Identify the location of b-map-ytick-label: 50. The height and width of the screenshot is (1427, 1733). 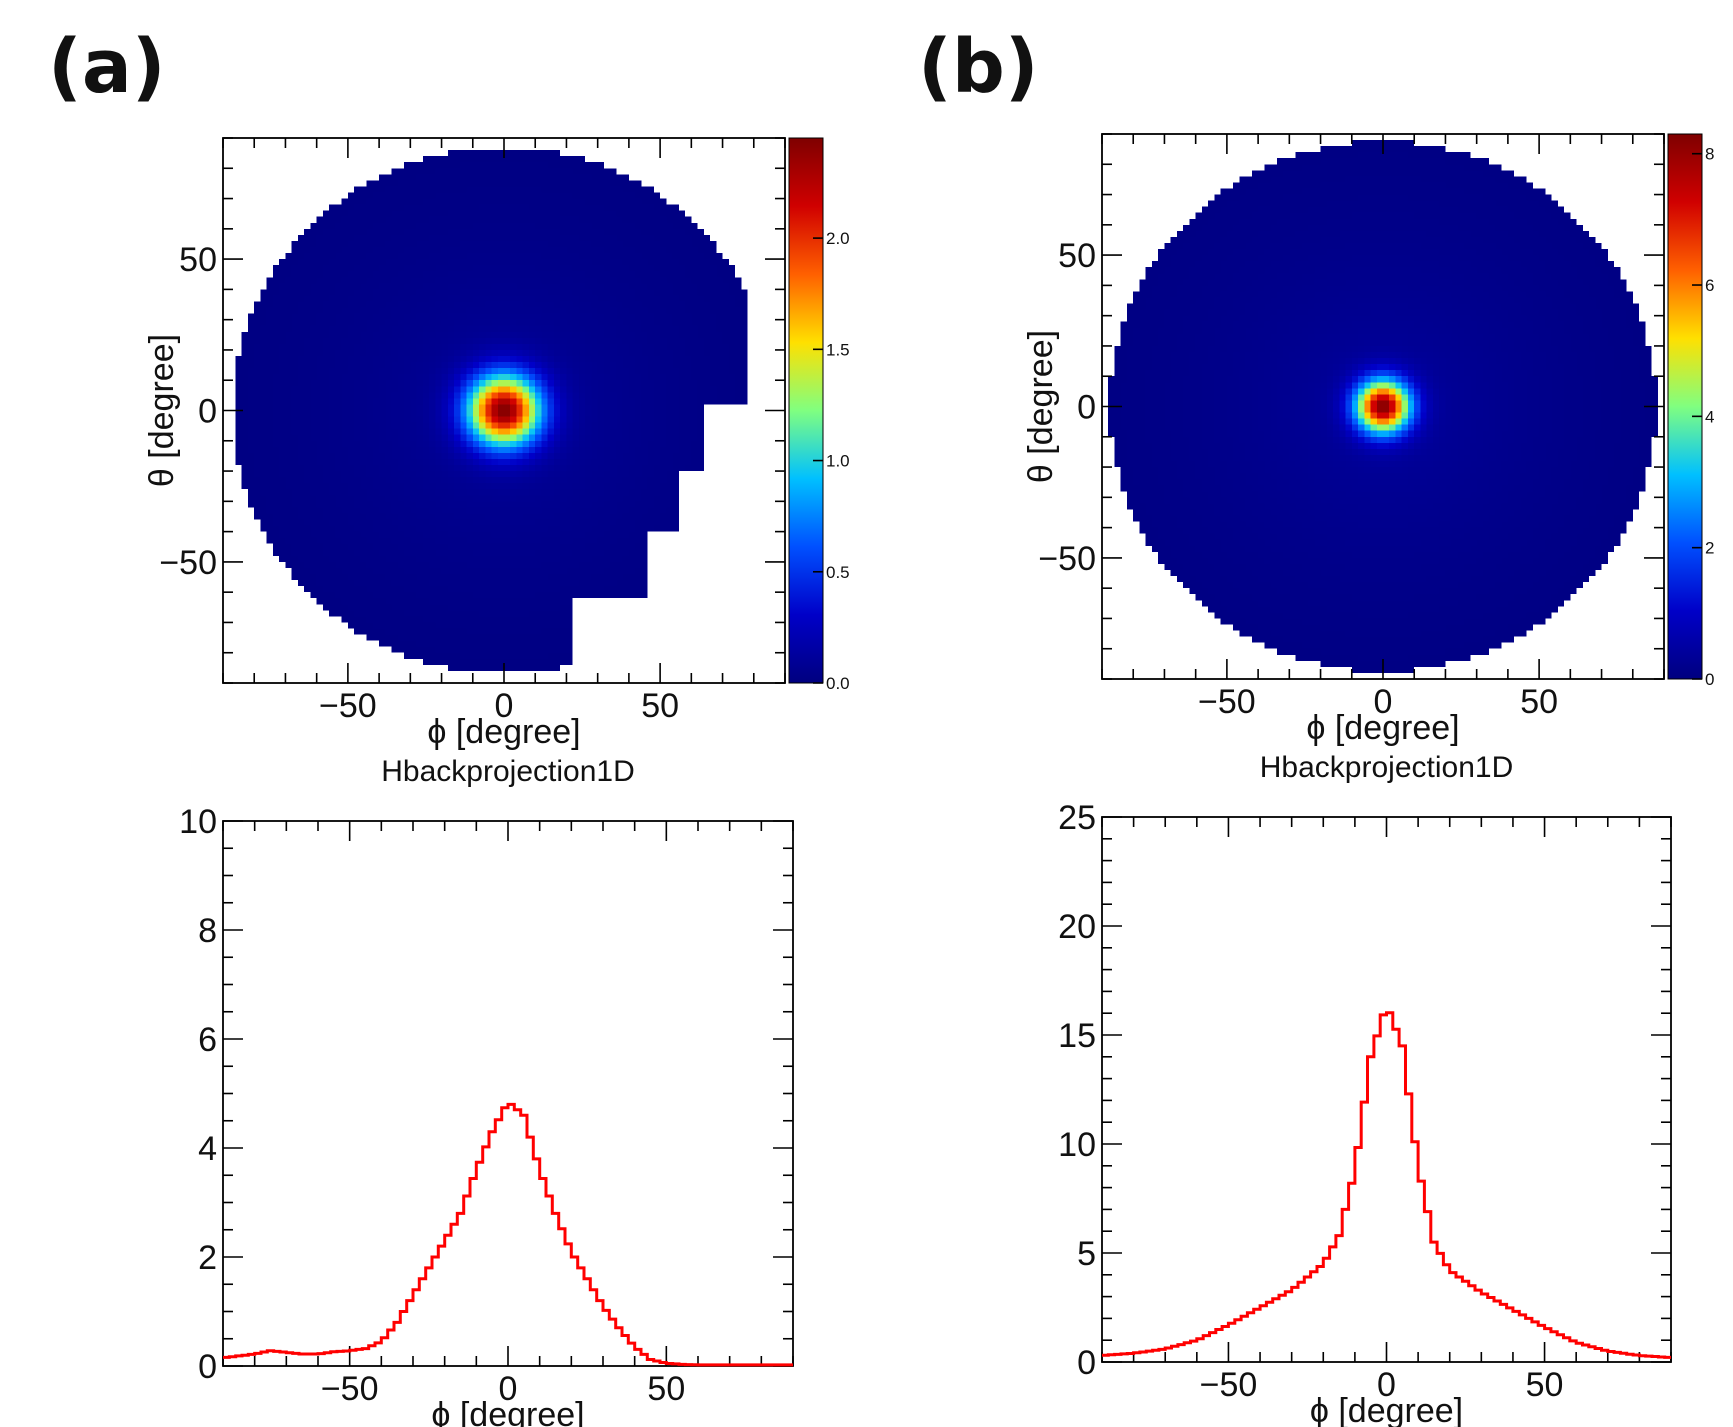
(1077, 256).